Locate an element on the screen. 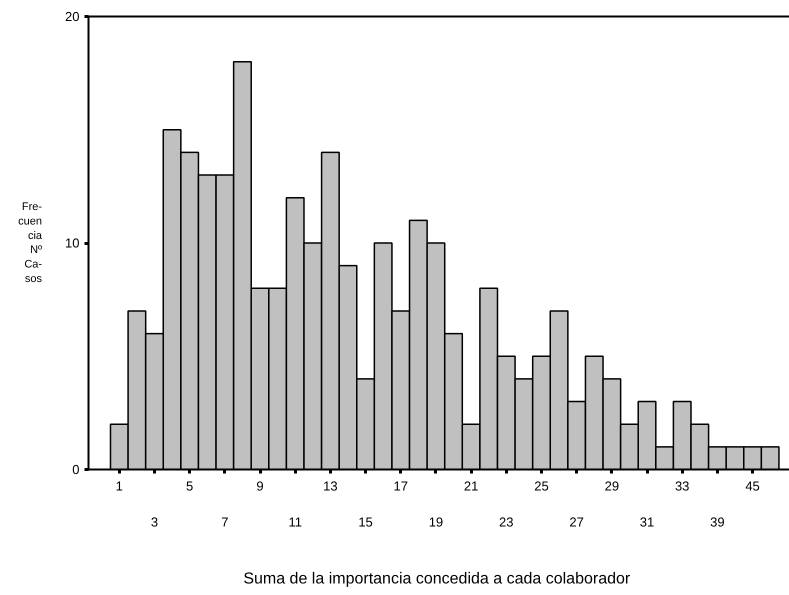 This screenshot has height=595, width=789. x-tick-label: 27 is located at coordinates (576, 522).